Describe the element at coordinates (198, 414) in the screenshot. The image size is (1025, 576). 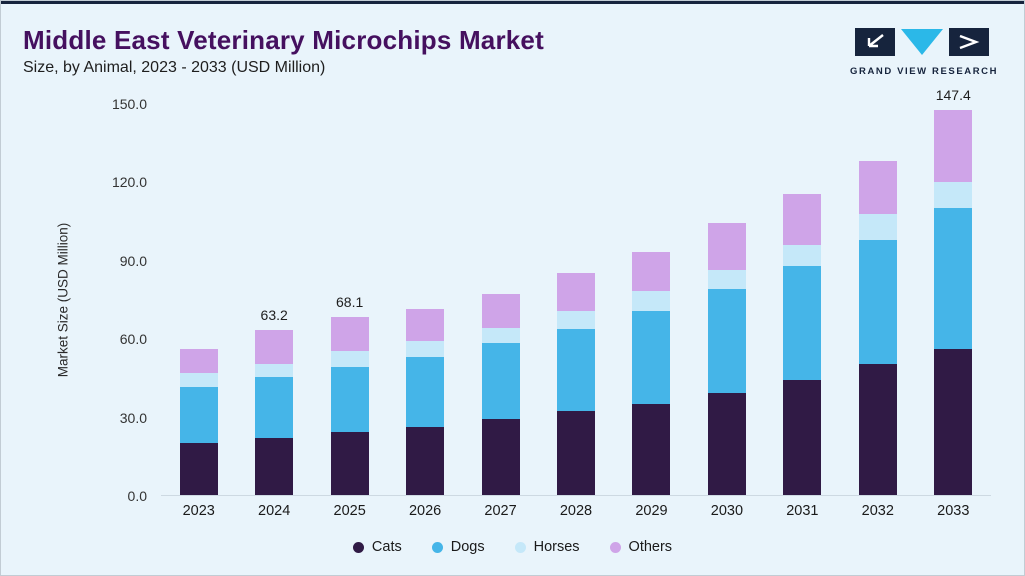
I see `bar-segment-dogs-2023` at that location.